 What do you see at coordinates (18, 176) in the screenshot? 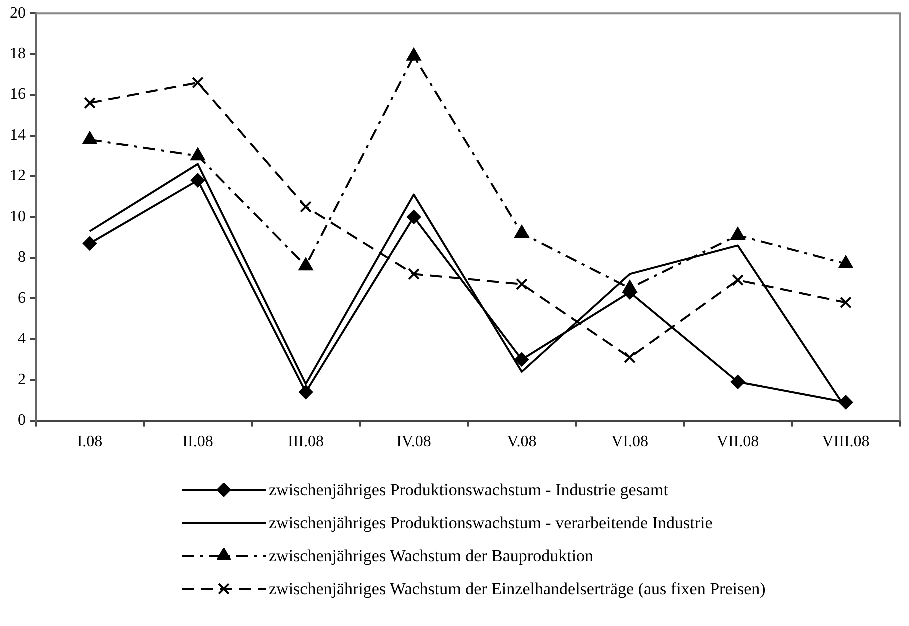
I see `y-tick-label: 12` at bounding box center [18, 176].